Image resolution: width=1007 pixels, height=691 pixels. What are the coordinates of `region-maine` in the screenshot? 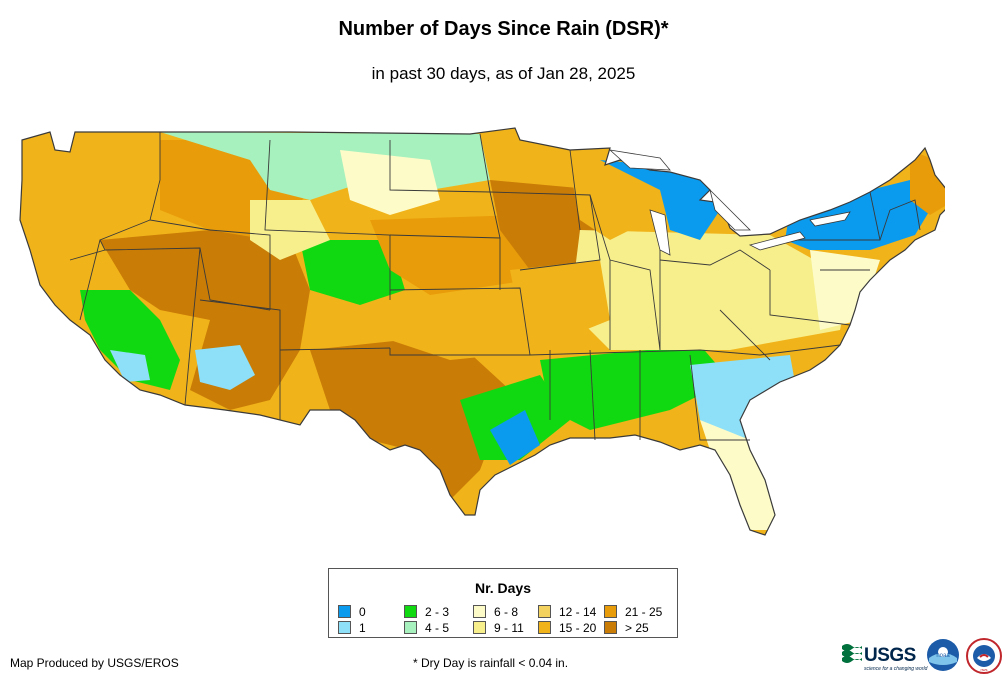 It's located at (927, 182).